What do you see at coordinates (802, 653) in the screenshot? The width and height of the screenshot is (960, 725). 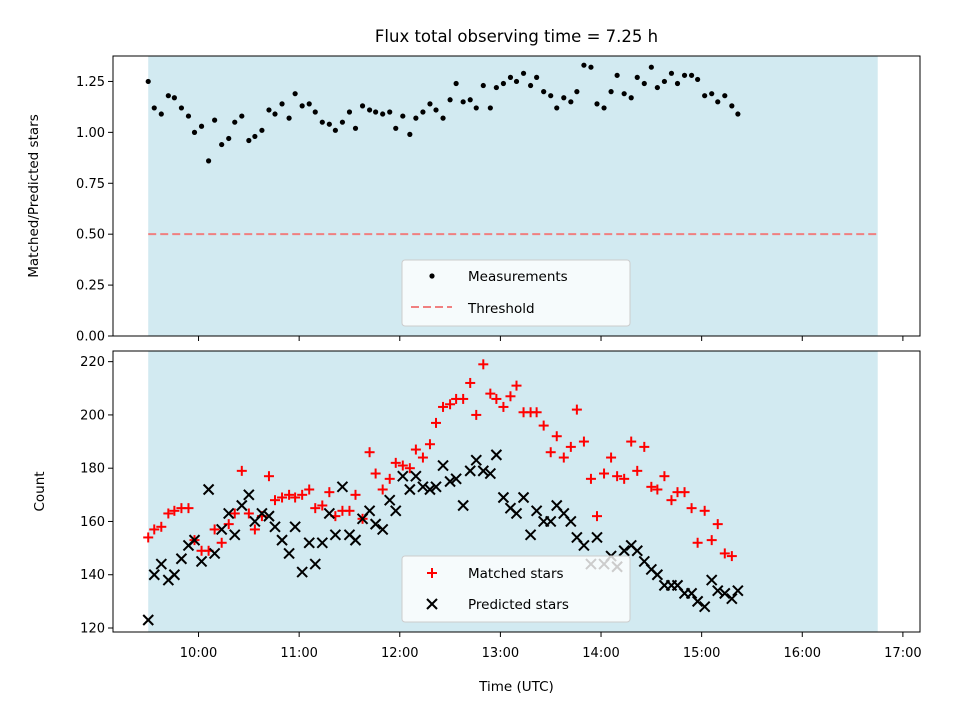 I see `x-tick-label: 16:00` at bounding box center [802, 653].